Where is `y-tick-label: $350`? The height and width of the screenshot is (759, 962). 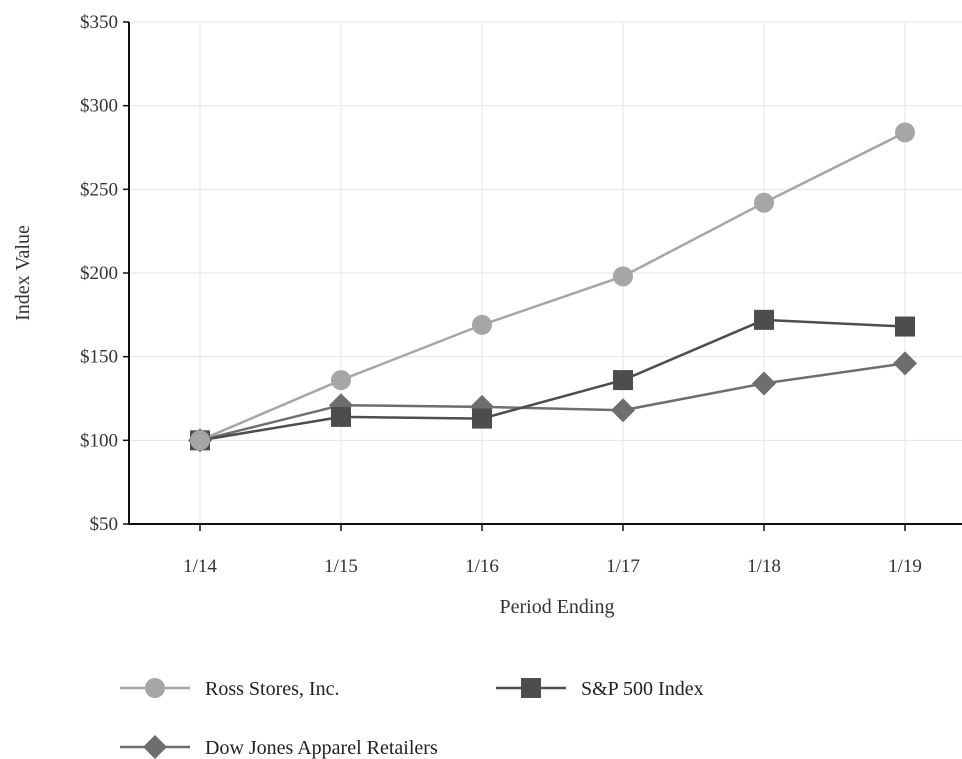 y-tick-label: $350 is located at coordinates (99, 22).